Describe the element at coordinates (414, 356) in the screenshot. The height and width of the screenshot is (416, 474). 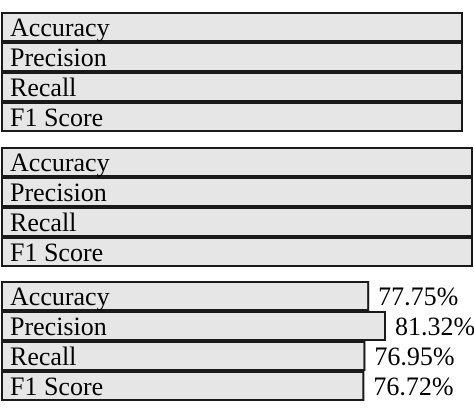
I see `value-label: 76.95%` at that location.